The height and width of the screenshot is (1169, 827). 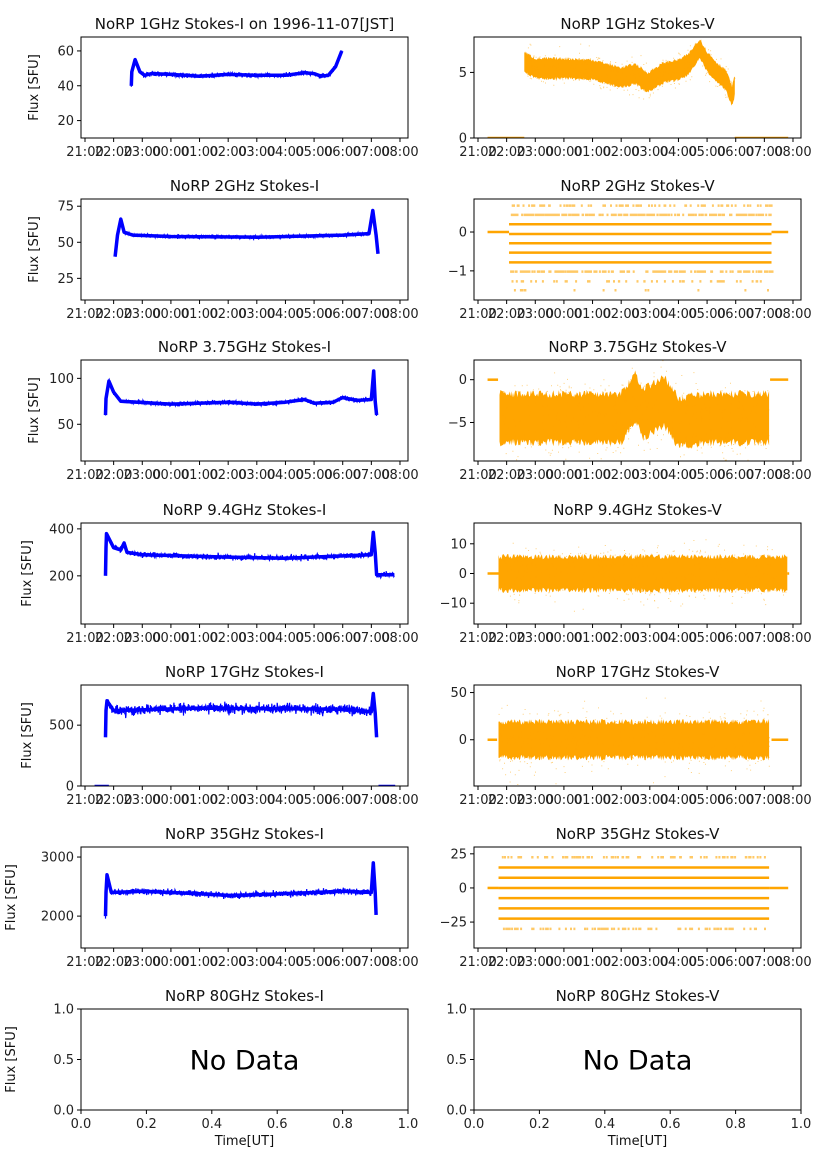 What do you see at coordinates (637, 347) in the screenshot?
I see `subplot-title: NoRP 3.75GHz Stokes-V` at bounding box center [637, 347].